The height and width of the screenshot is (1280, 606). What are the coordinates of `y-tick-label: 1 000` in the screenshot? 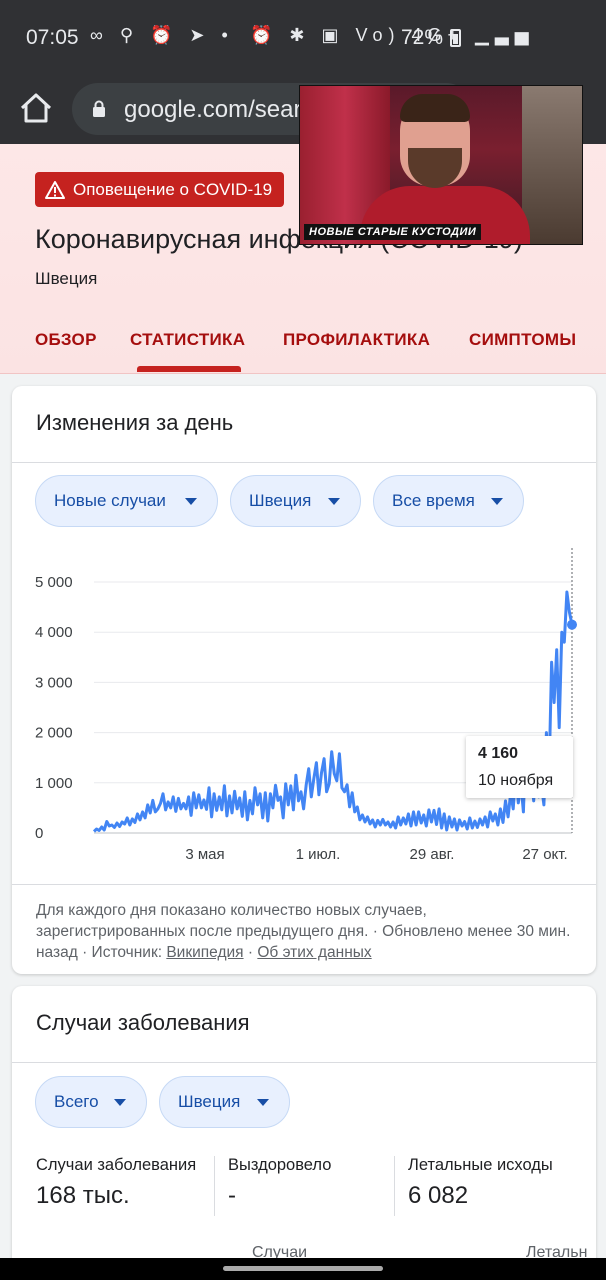 It's located at (54, 783).